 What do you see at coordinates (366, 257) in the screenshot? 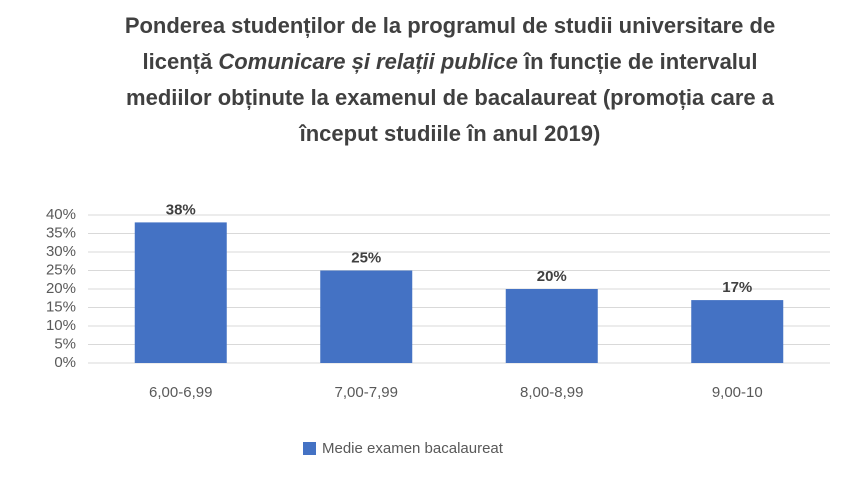
I see `data-label: 25%` at bounding box center [366, 257].